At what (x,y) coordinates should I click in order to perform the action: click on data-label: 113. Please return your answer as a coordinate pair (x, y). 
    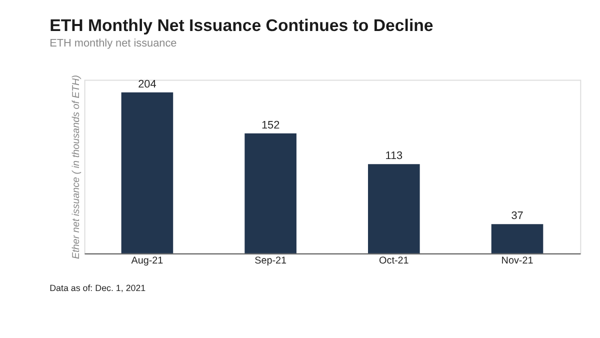
    Looking at the image, I should click on (394, 156).